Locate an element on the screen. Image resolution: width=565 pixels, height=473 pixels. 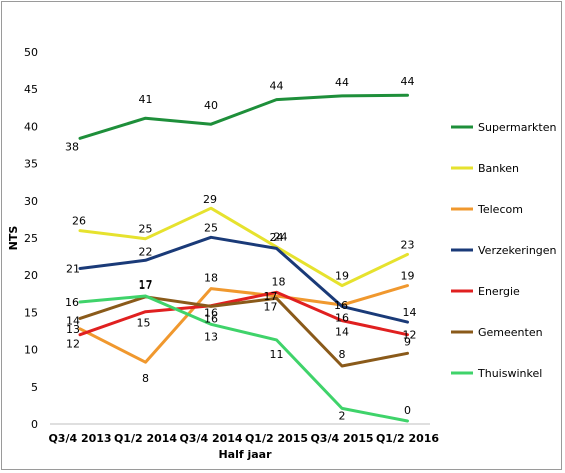
x-tick-label: Q3/4 2014 is located at coordinates (210, 438).